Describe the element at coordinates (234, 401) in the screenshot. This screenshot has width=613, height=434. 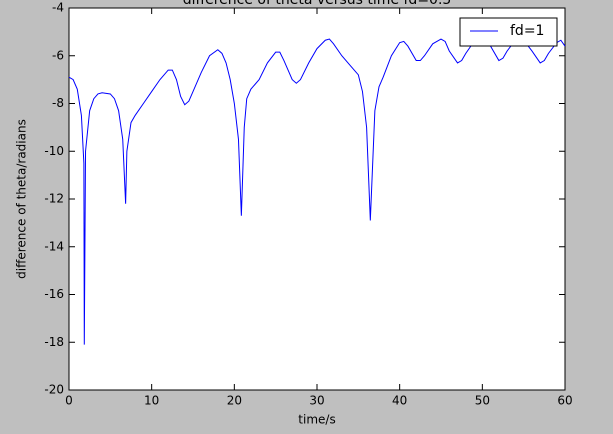
I see `x-tick-label: 20` at that location.